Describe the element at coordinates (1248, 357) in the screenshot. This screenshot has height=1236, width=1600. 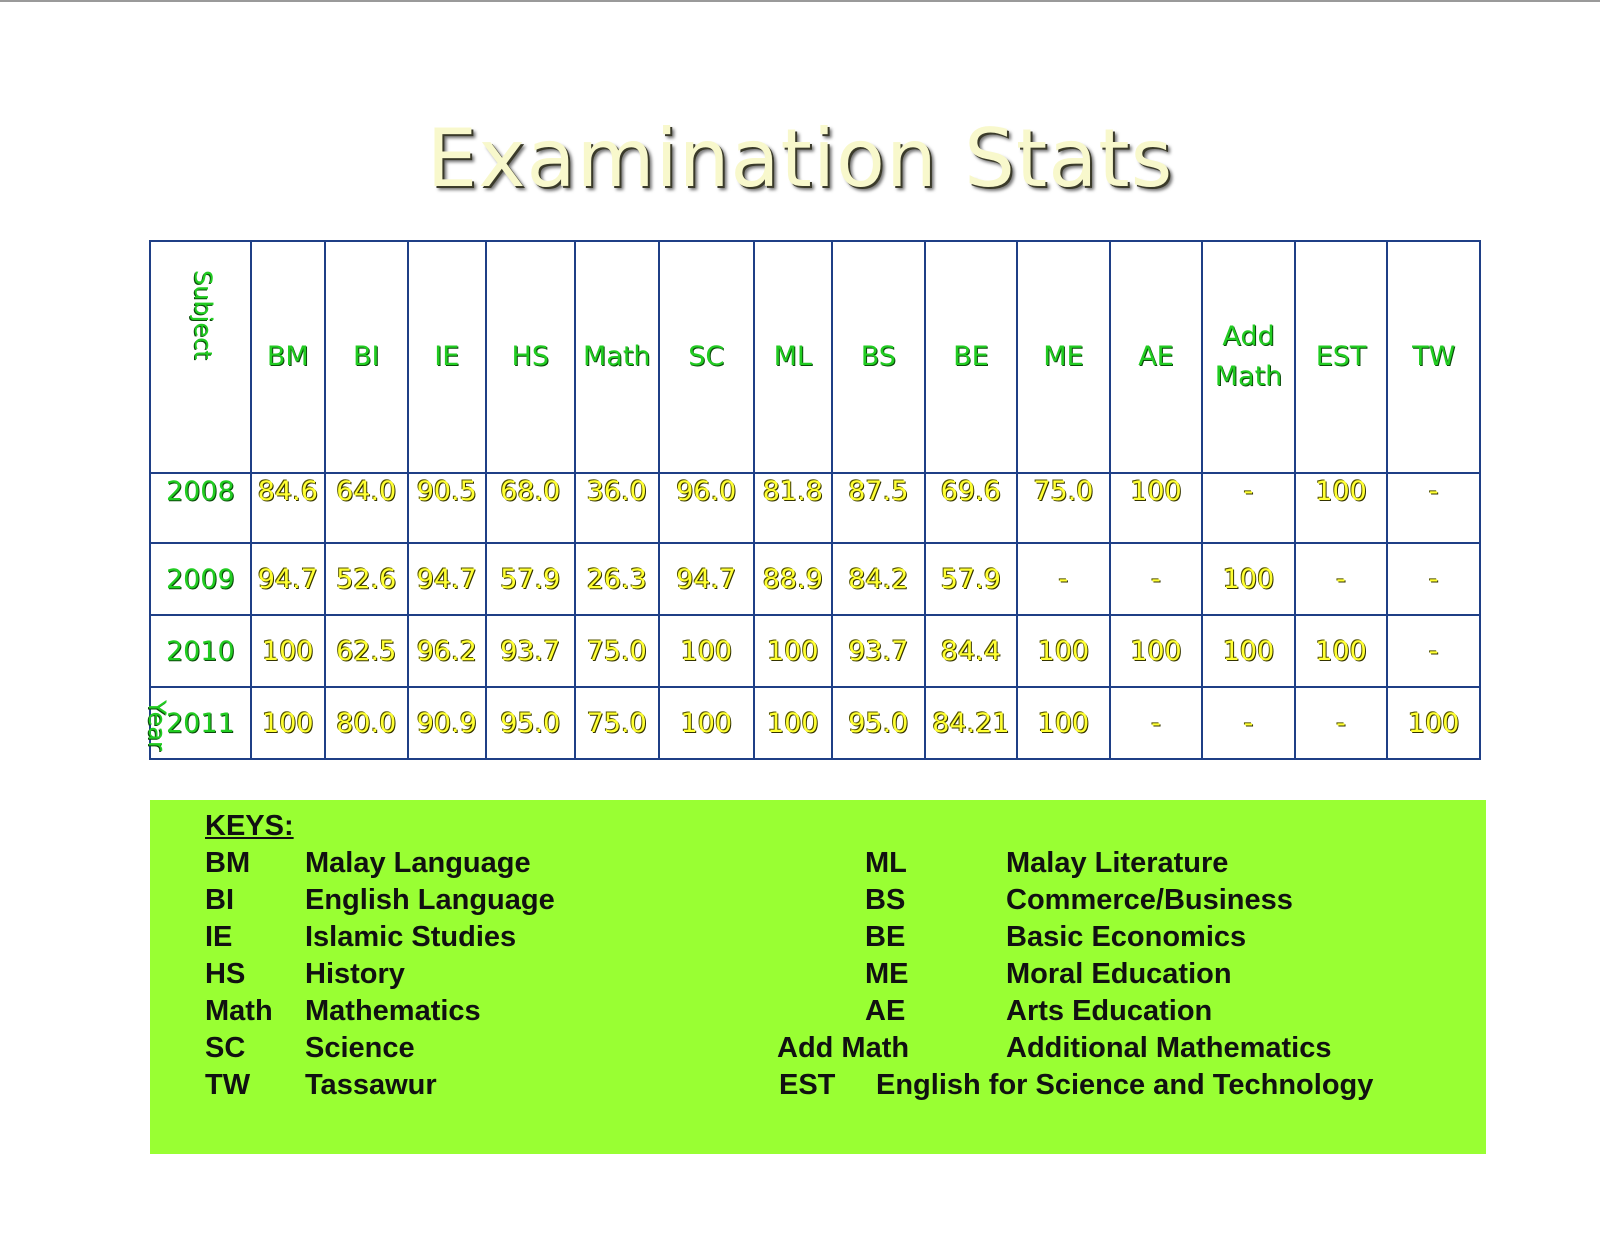
I see `column-header-add-math: Add Math` at that location.